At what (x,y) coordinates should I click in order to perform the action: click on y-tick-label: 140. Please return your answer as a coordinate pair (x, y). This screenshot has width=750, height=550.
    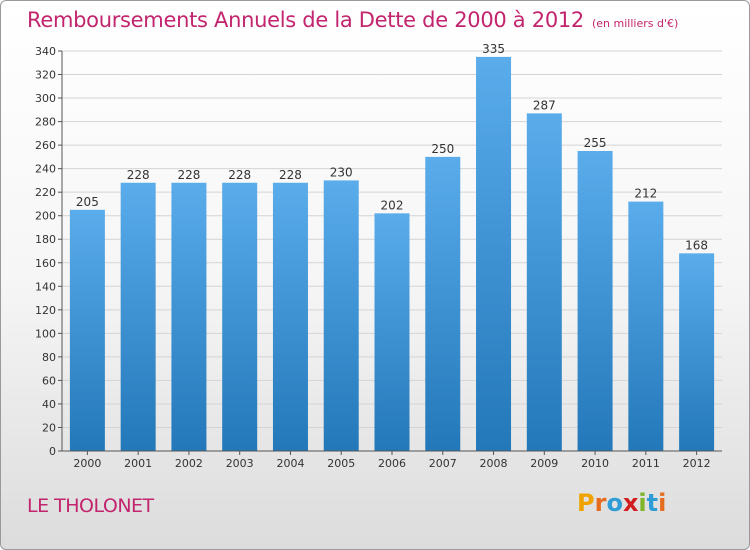
    Looking at the image, I should click on (45, 286).